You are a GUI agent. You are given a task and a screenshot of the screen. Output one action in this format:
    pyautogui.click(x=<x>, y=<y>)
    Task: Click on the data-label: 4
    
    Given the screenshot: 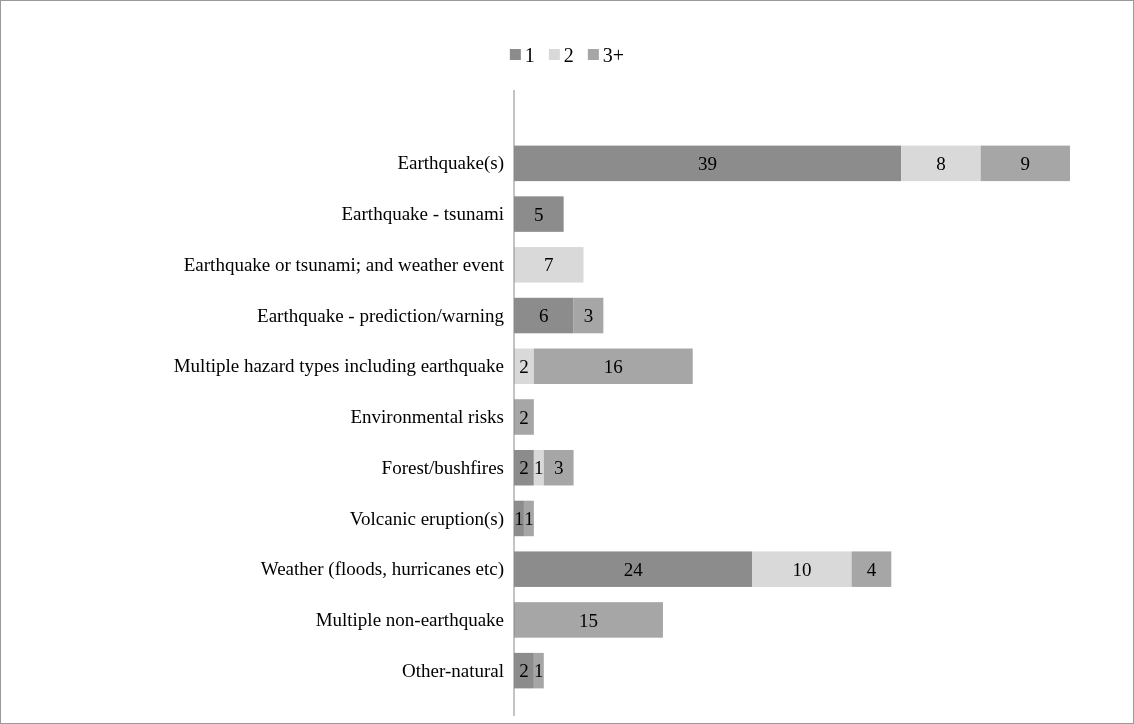 What is the action you would take?
    pyautogui.click(x=871, y=569)
    